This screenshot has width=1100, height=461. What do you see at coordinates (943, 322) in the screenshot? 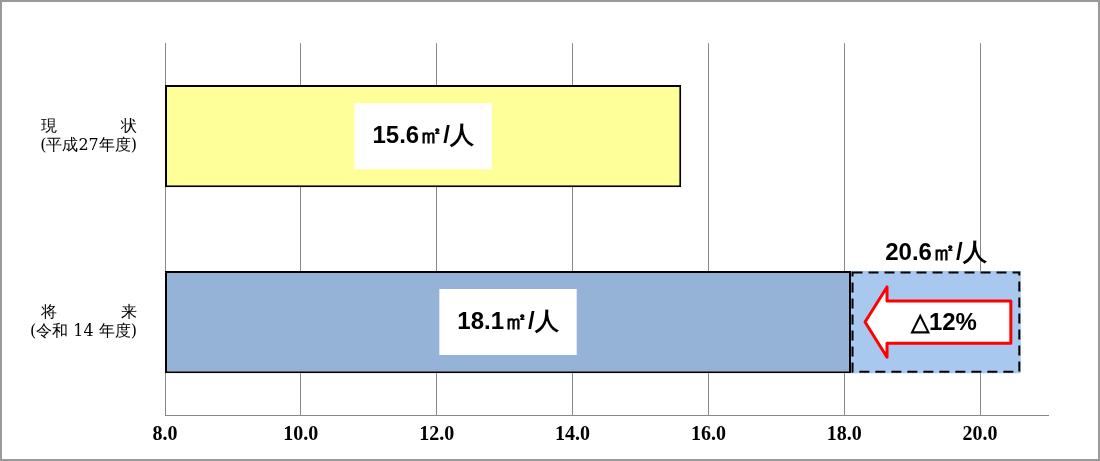
I see `annotation: △12%` at bounding box center [943, 322].